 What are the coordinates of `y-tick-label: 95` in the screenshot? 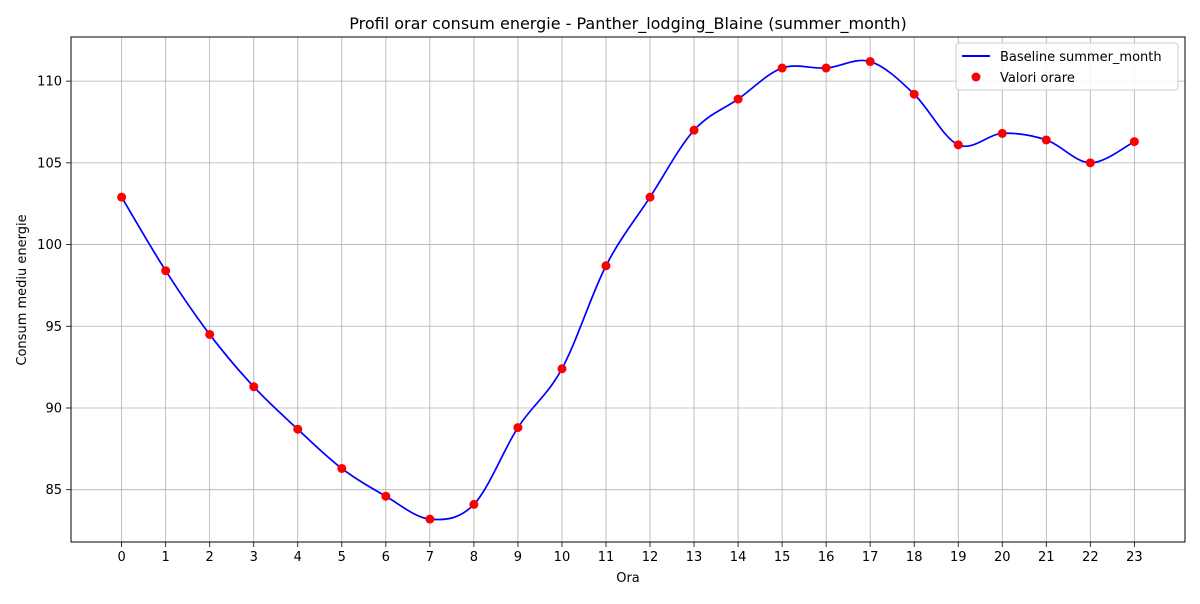 It's located at (53, 327).